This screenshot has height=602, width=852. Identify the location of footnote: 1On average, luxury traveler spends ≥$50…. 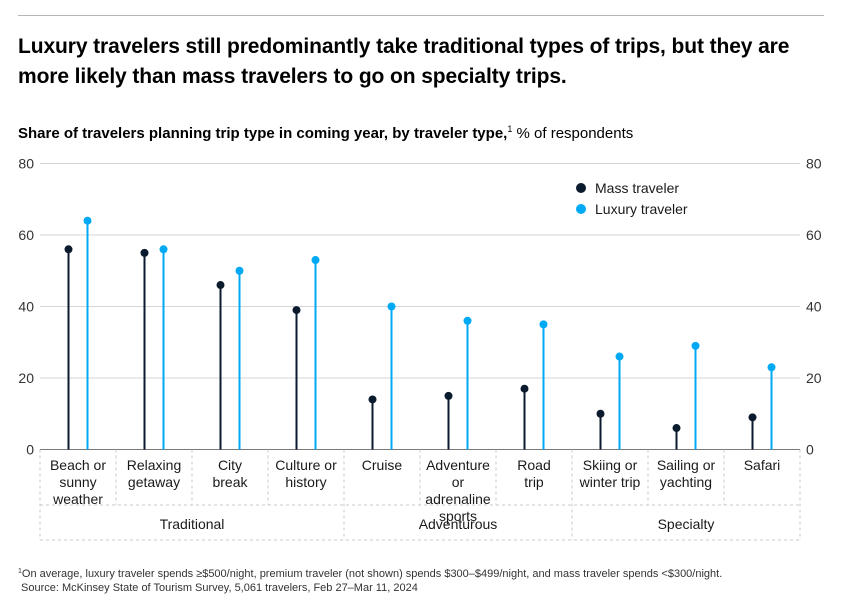
(370, 580).